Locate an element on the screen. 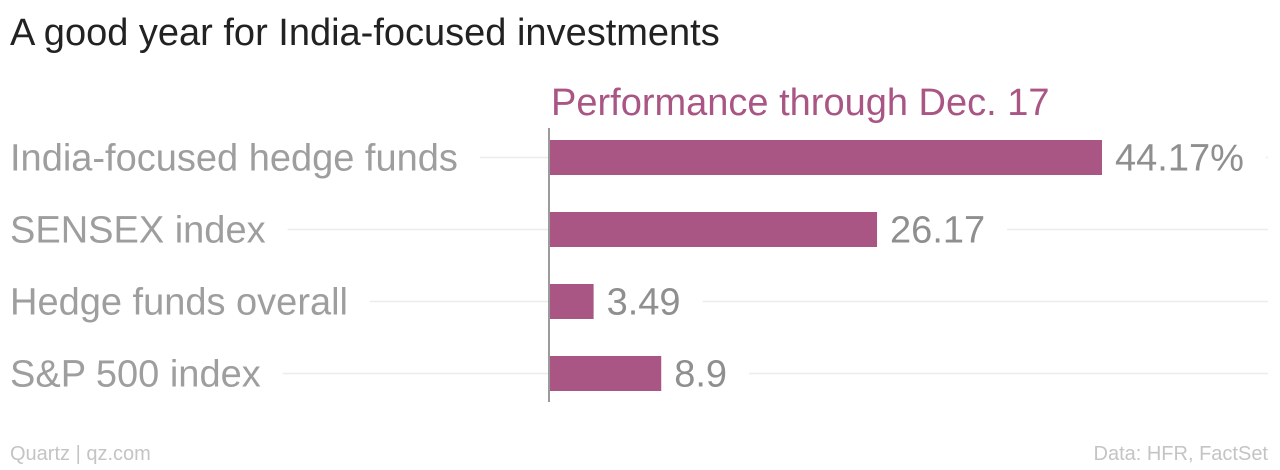 Image resolution: width=1280 pixels, height=470 pixels. category-label: S&P 500 index is located at coordinates (135, 375).